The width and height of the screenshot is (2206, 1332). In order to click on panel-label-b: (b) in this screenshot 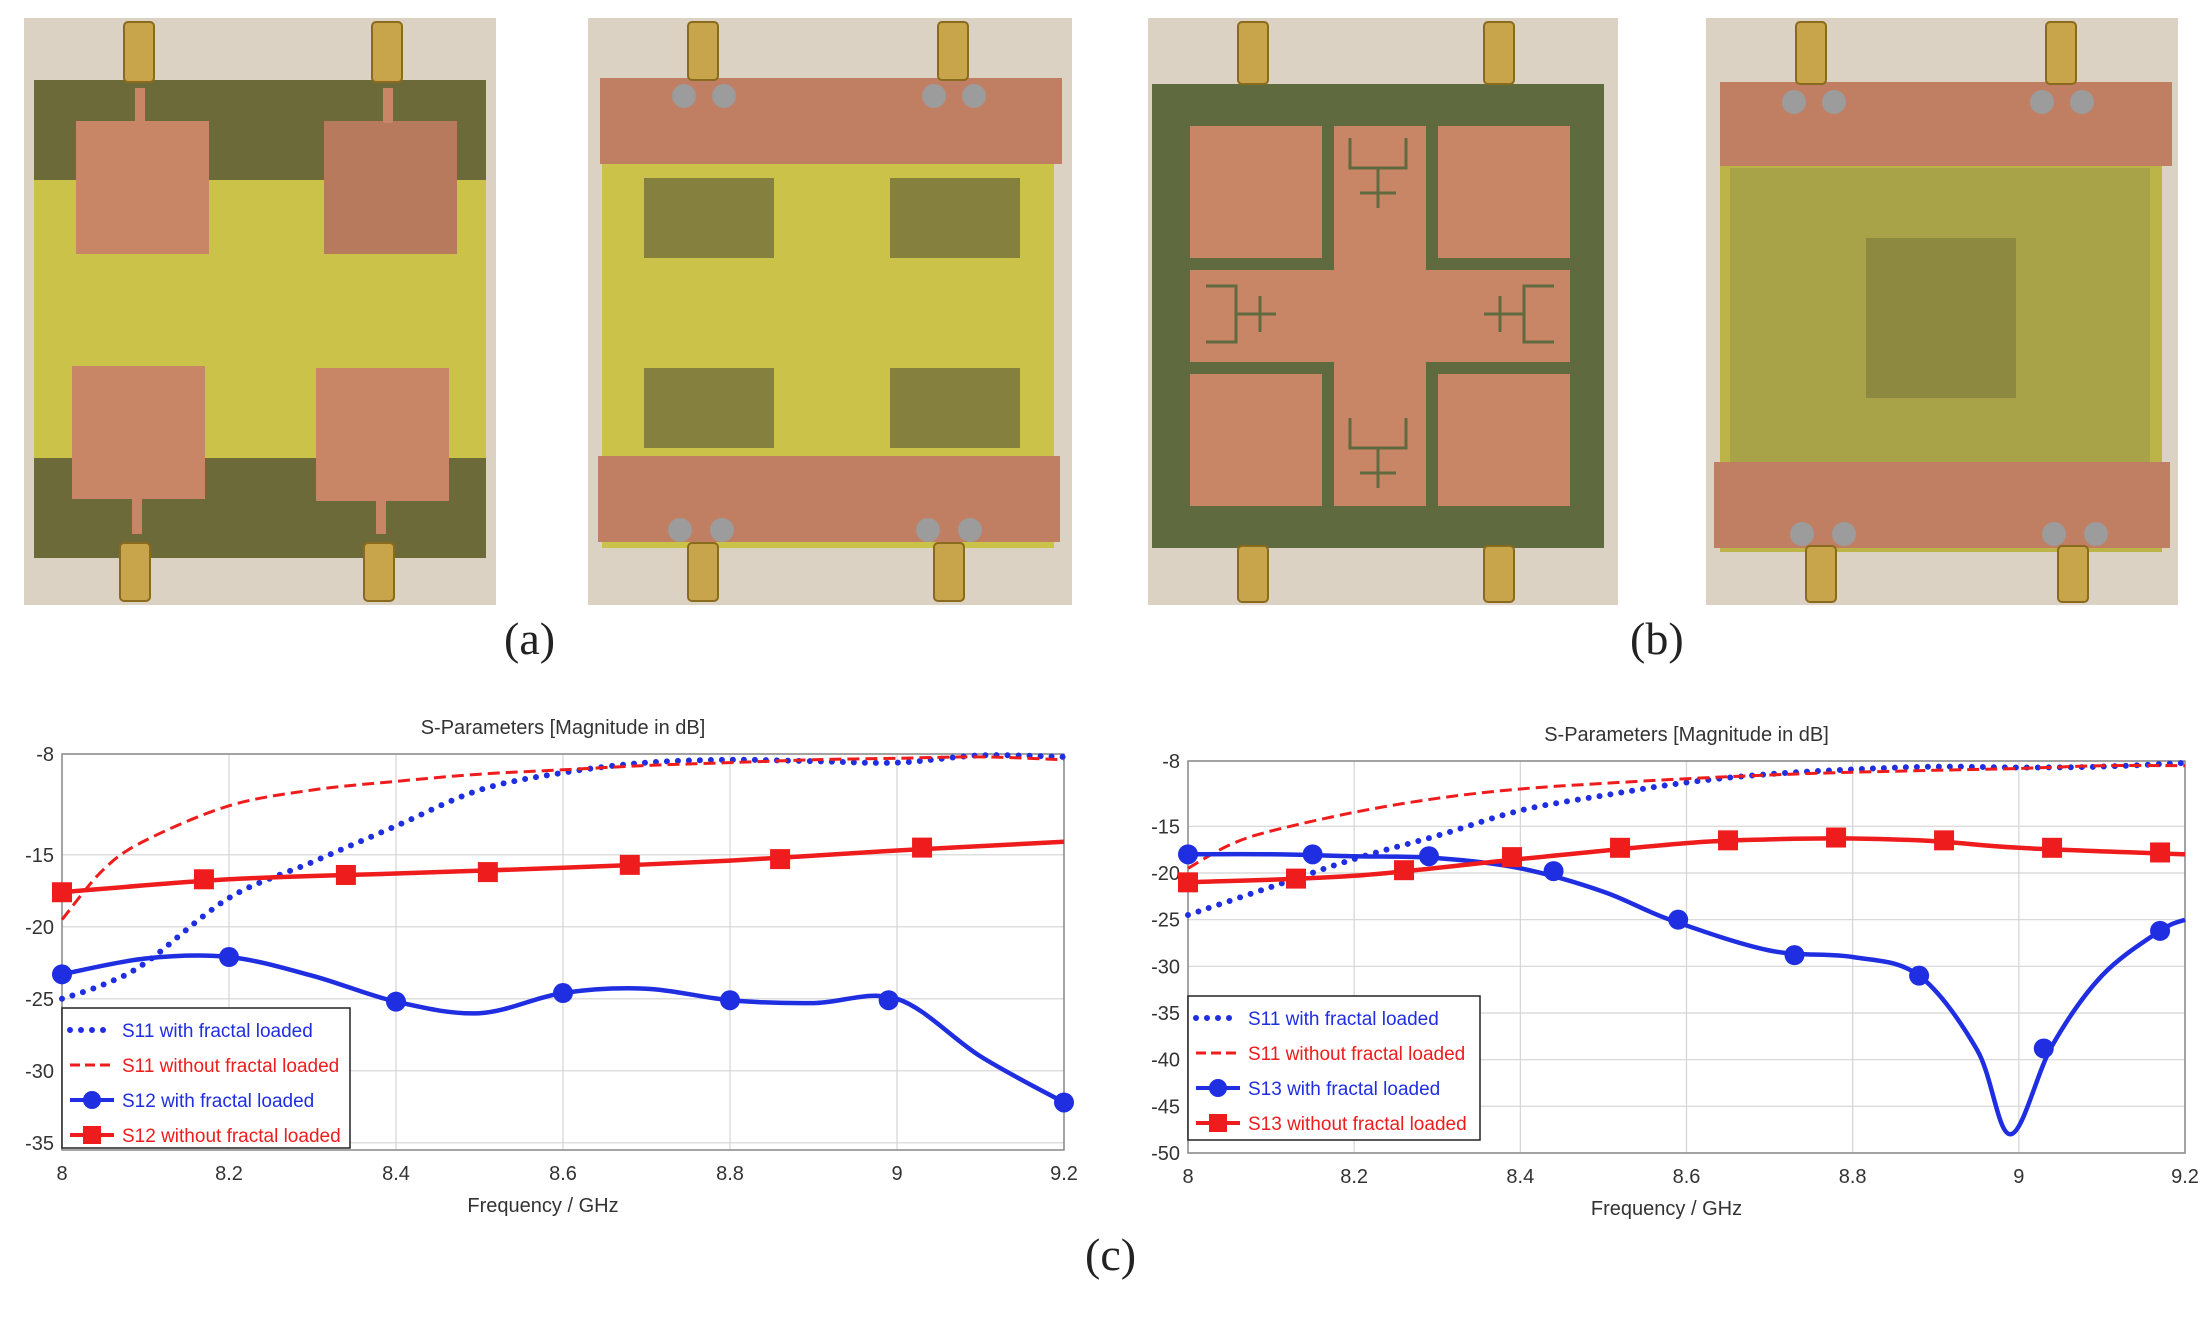, I will do `click(1657, 638)`.